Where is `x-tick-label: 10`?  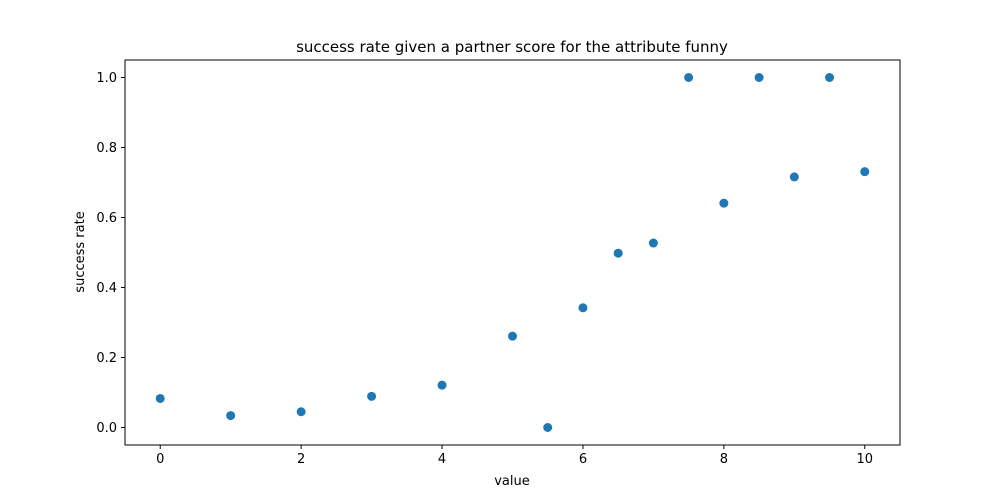 x-tick-label: 10 is located at coordinates (864, 459).